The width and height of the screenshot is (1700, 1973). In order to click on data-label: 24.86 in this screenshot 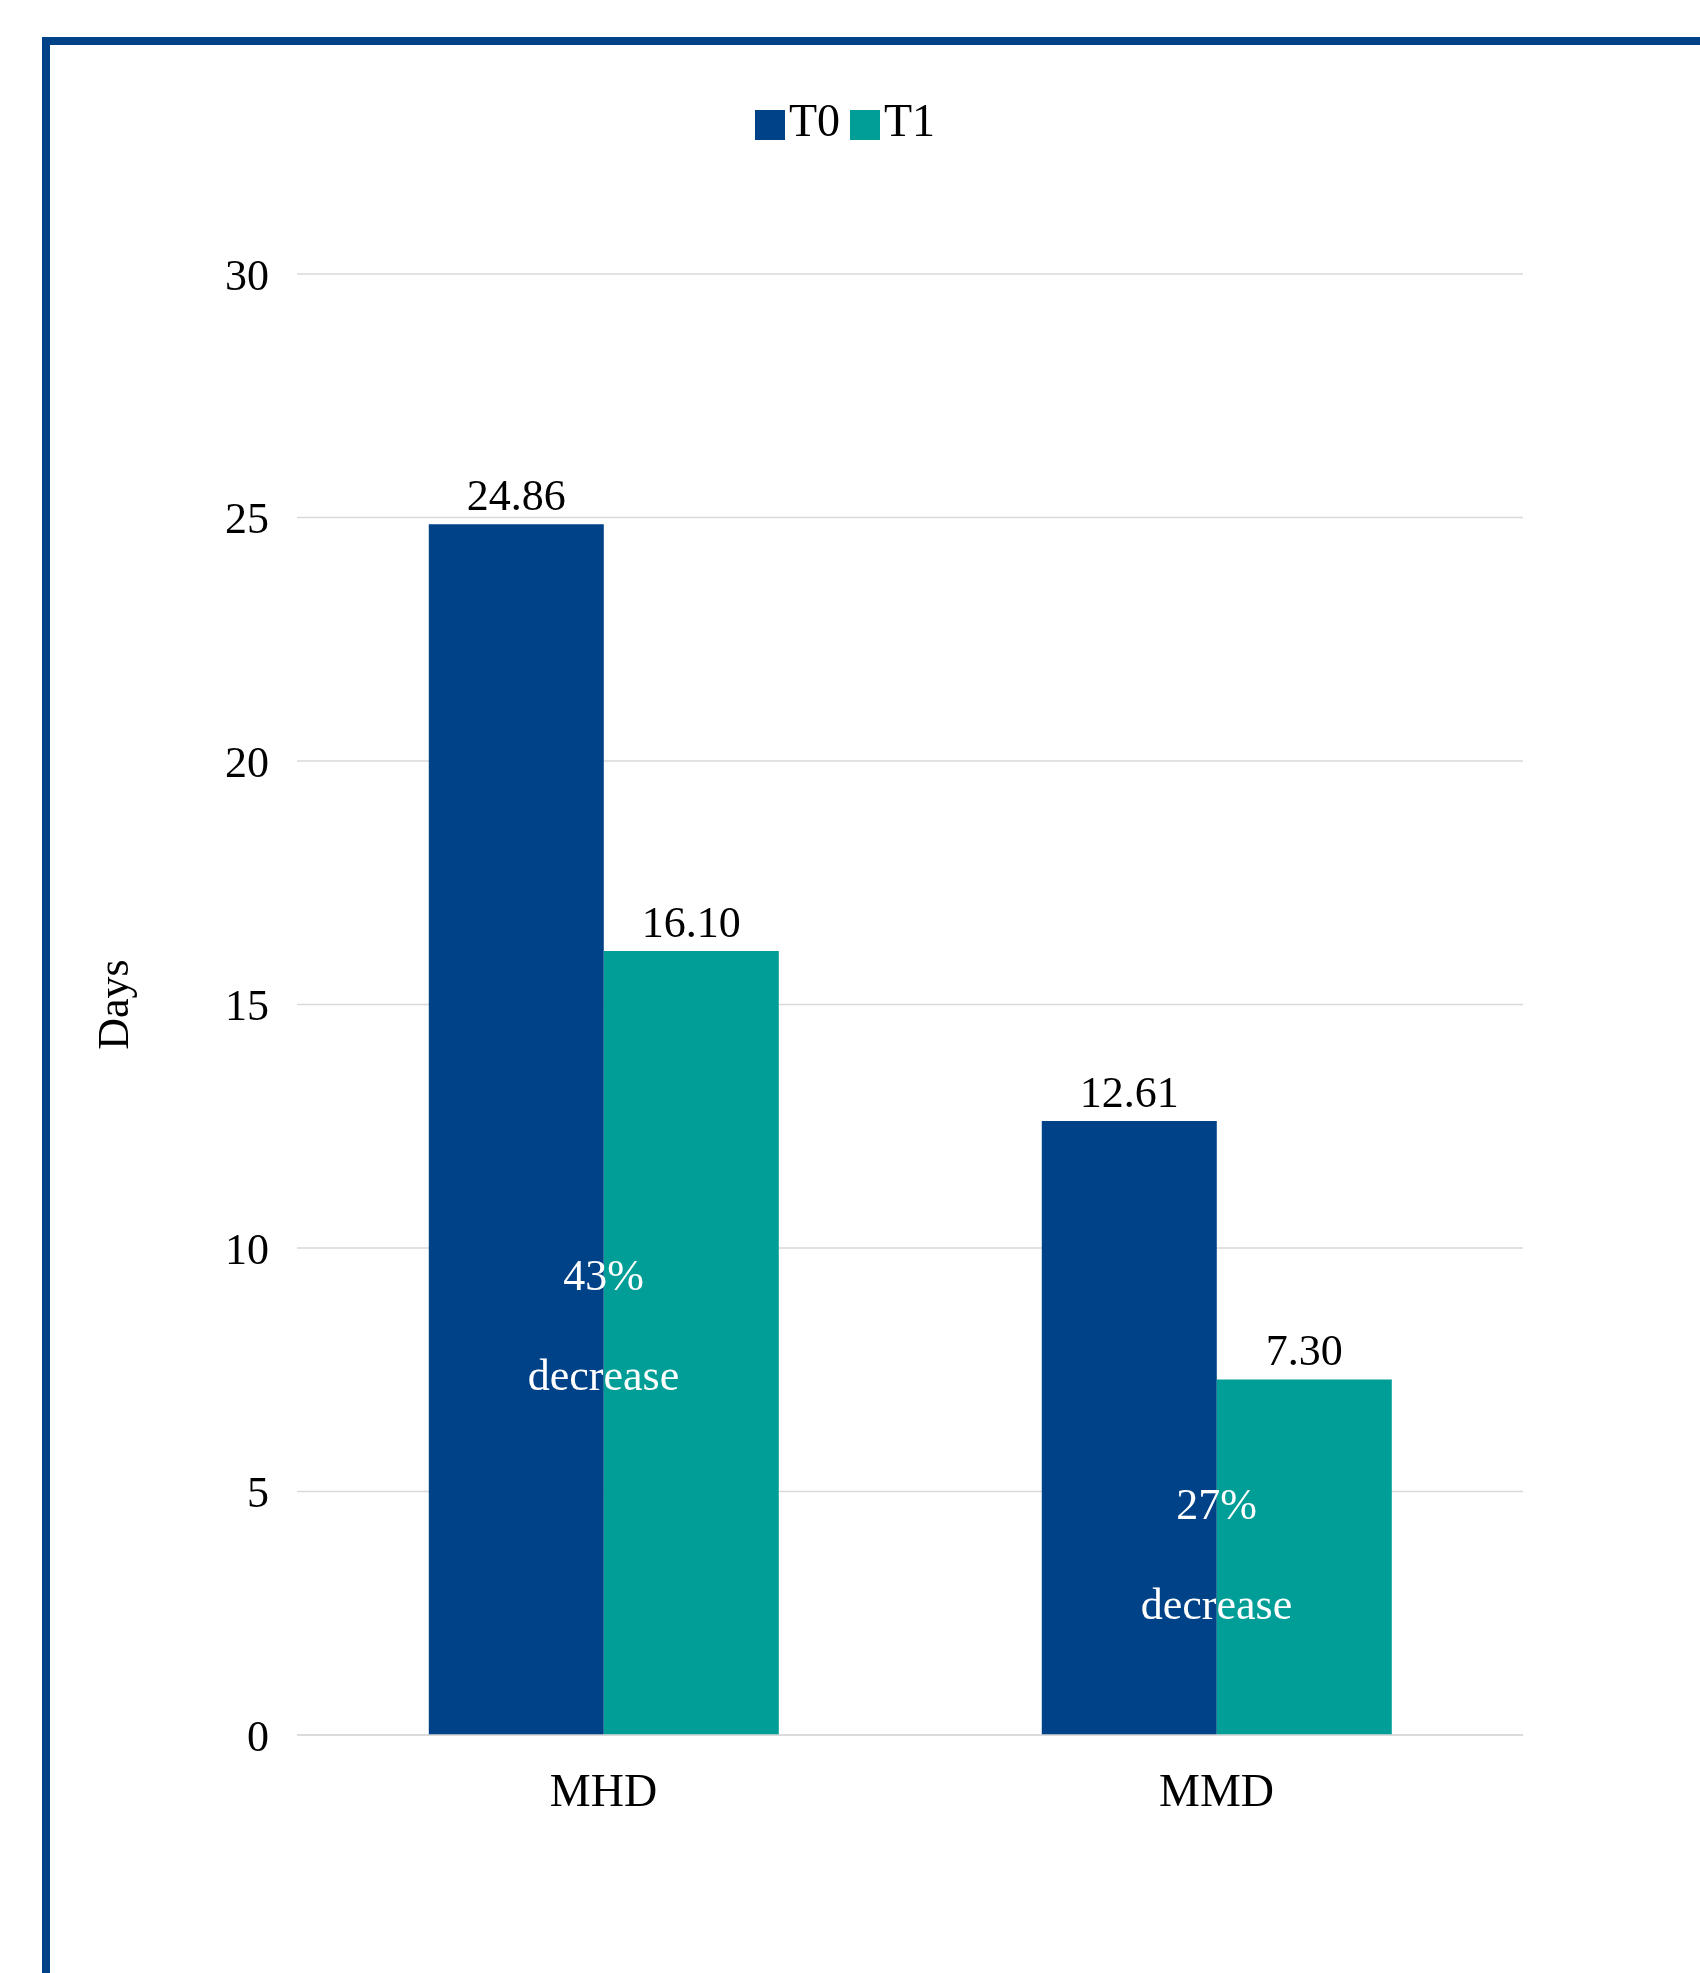, I will do `click(516, 496)`.